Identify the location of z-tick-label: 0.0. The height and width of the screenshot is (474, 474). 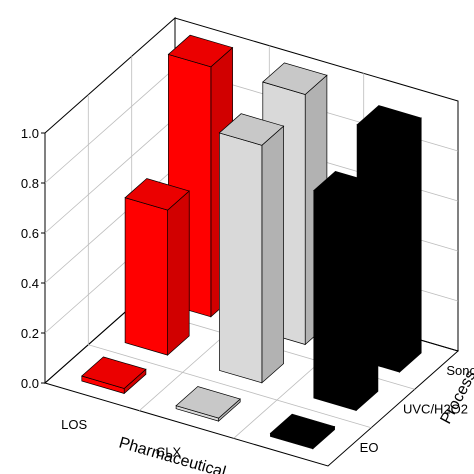
(30, 383).